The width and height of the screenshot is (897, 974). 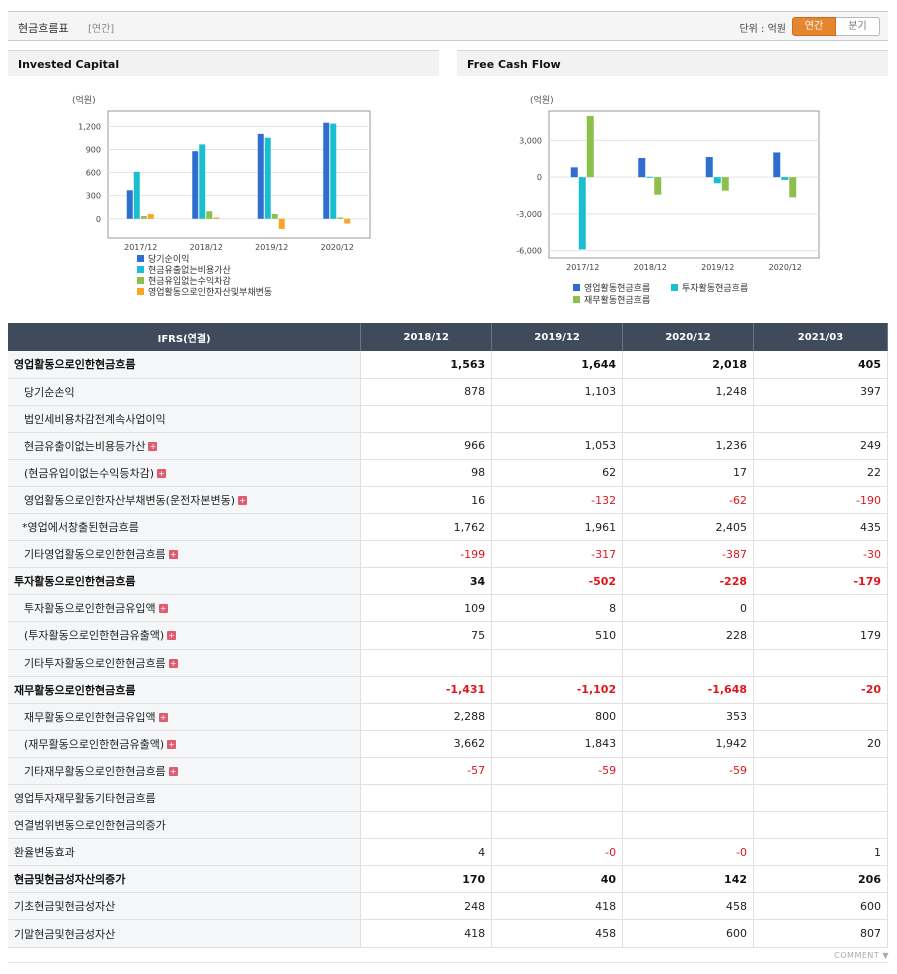 I want to click on table-row: 영업활동으로인한자산부채변동(운전자본변동) +16 -132 -62 -190, so click(x=448, y=500).